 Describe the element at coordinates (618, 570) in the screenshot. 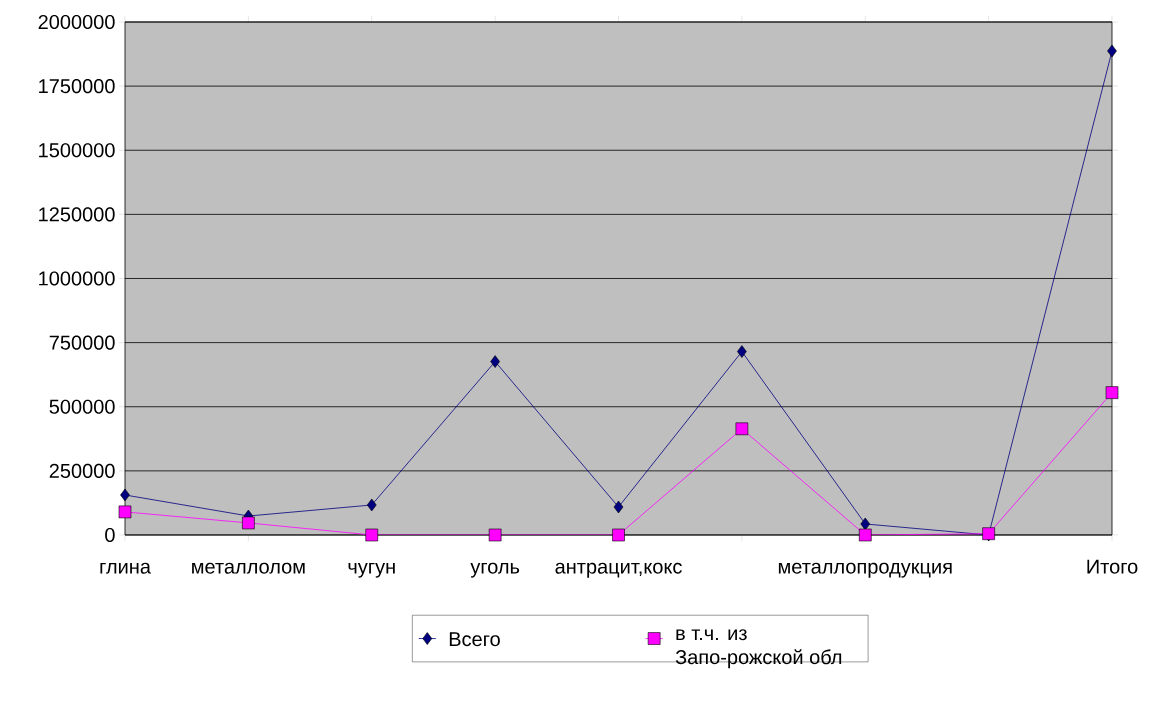

I see `x-tick-label: антрацит,кокс` at that location.